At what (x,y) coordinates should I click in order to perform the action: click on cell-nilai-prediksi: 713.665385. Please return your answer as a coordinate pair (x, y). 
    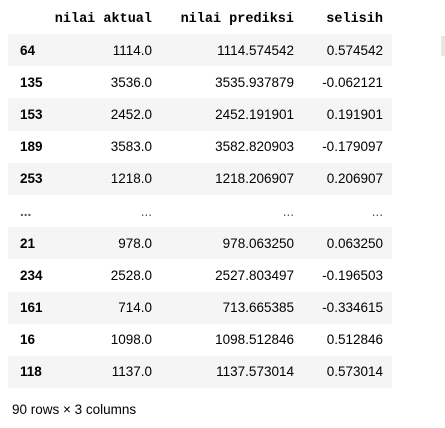
    Looking at the image, I should click on (258, 308).